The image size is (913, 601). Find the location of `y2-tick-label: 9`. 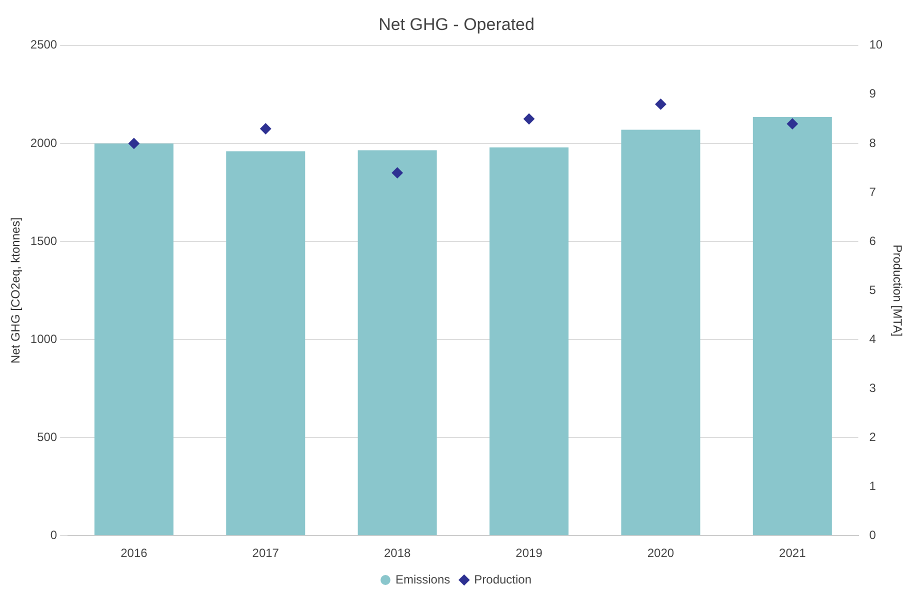

y2-tick-label: 9 is located at coordinates (872, 93).